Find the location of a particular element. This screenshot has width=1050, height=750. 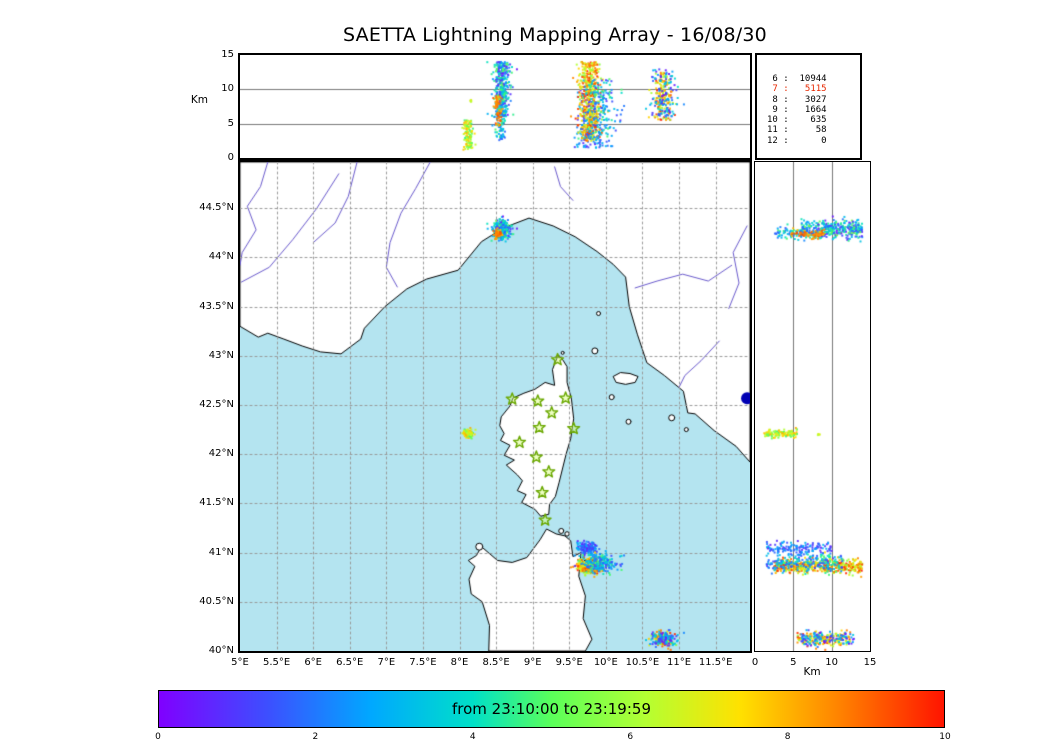

lat-tick-label: 42.5°N is located at coordinates (216, 405).